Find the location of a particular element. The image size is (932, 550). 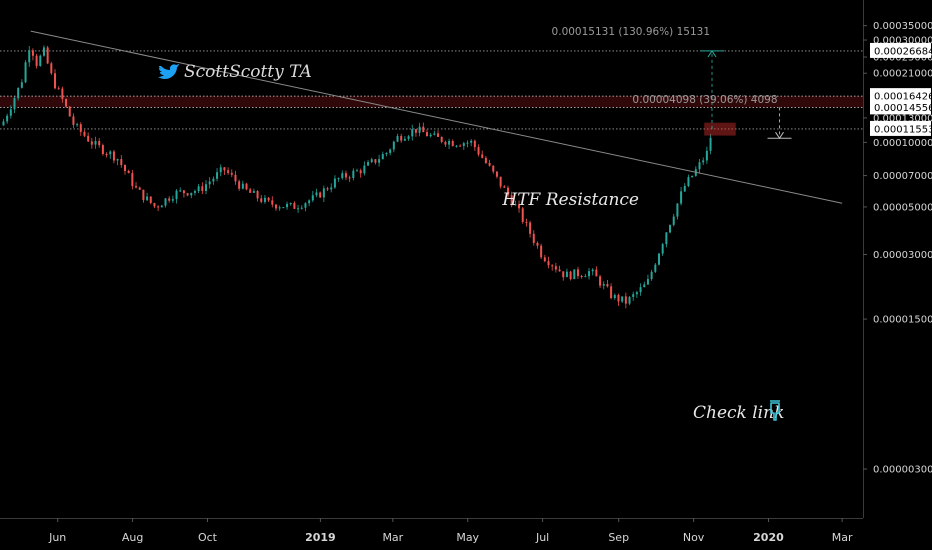

y-tick-label: 0.00030000 is located at coordinates (902, 41).